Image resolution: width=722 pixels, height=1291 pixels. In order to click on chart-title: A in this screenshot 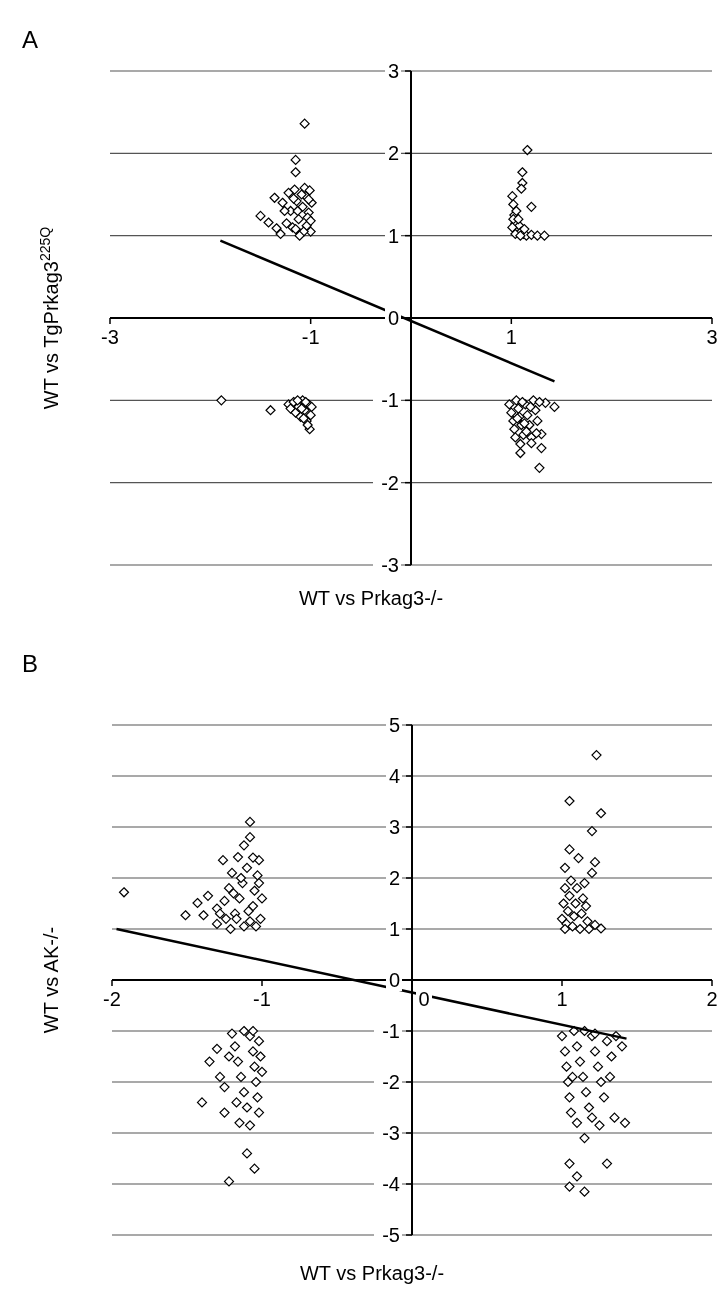, I will do `click(30, 39)`.